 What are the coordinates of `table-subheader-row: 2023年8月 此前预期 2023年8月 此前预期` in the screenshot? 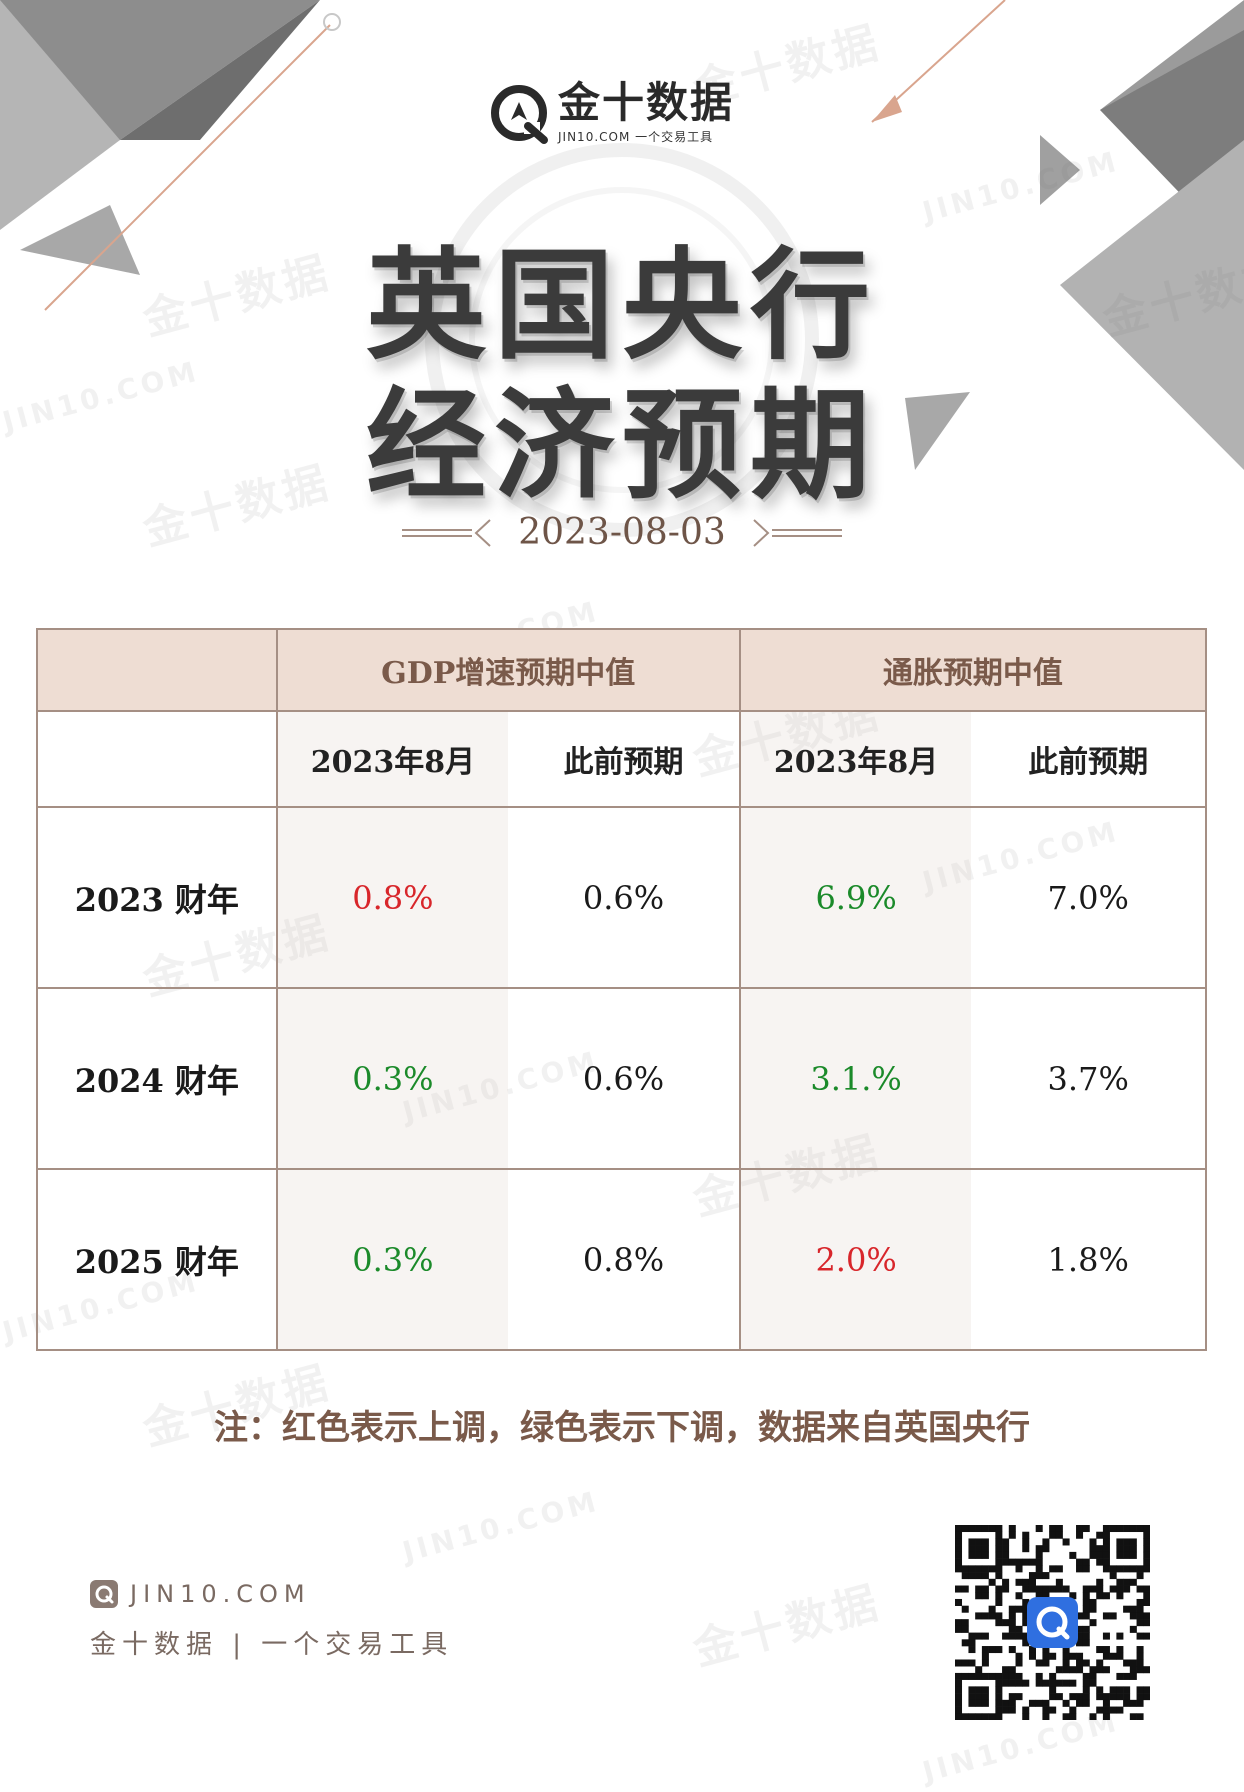 It's located at (621, 759).